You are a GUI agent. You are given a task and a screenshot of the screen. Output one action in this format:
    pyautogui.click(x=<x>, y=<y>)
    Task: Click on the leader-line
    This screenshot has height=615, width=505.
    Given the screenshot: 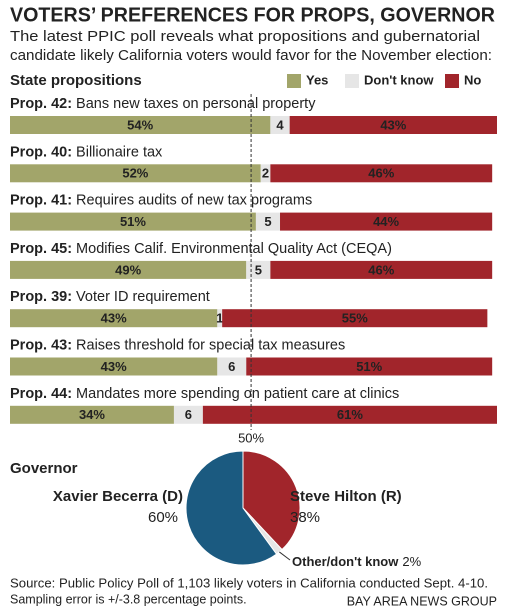 What is the action you would take?
    pyautogui.click(x=285, y=556)
    